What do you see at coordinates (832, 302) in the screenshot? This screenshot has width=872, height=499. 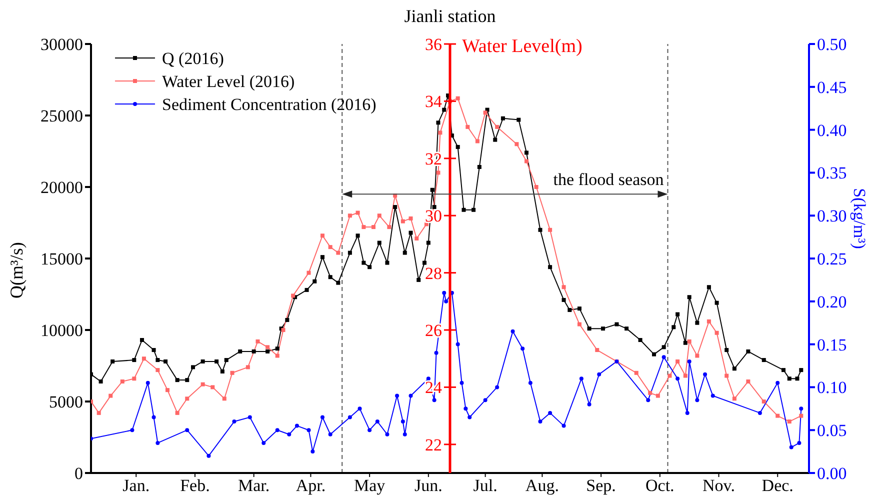 I see `y3-tick-label: 0.20` at bounding box center [832, 302].